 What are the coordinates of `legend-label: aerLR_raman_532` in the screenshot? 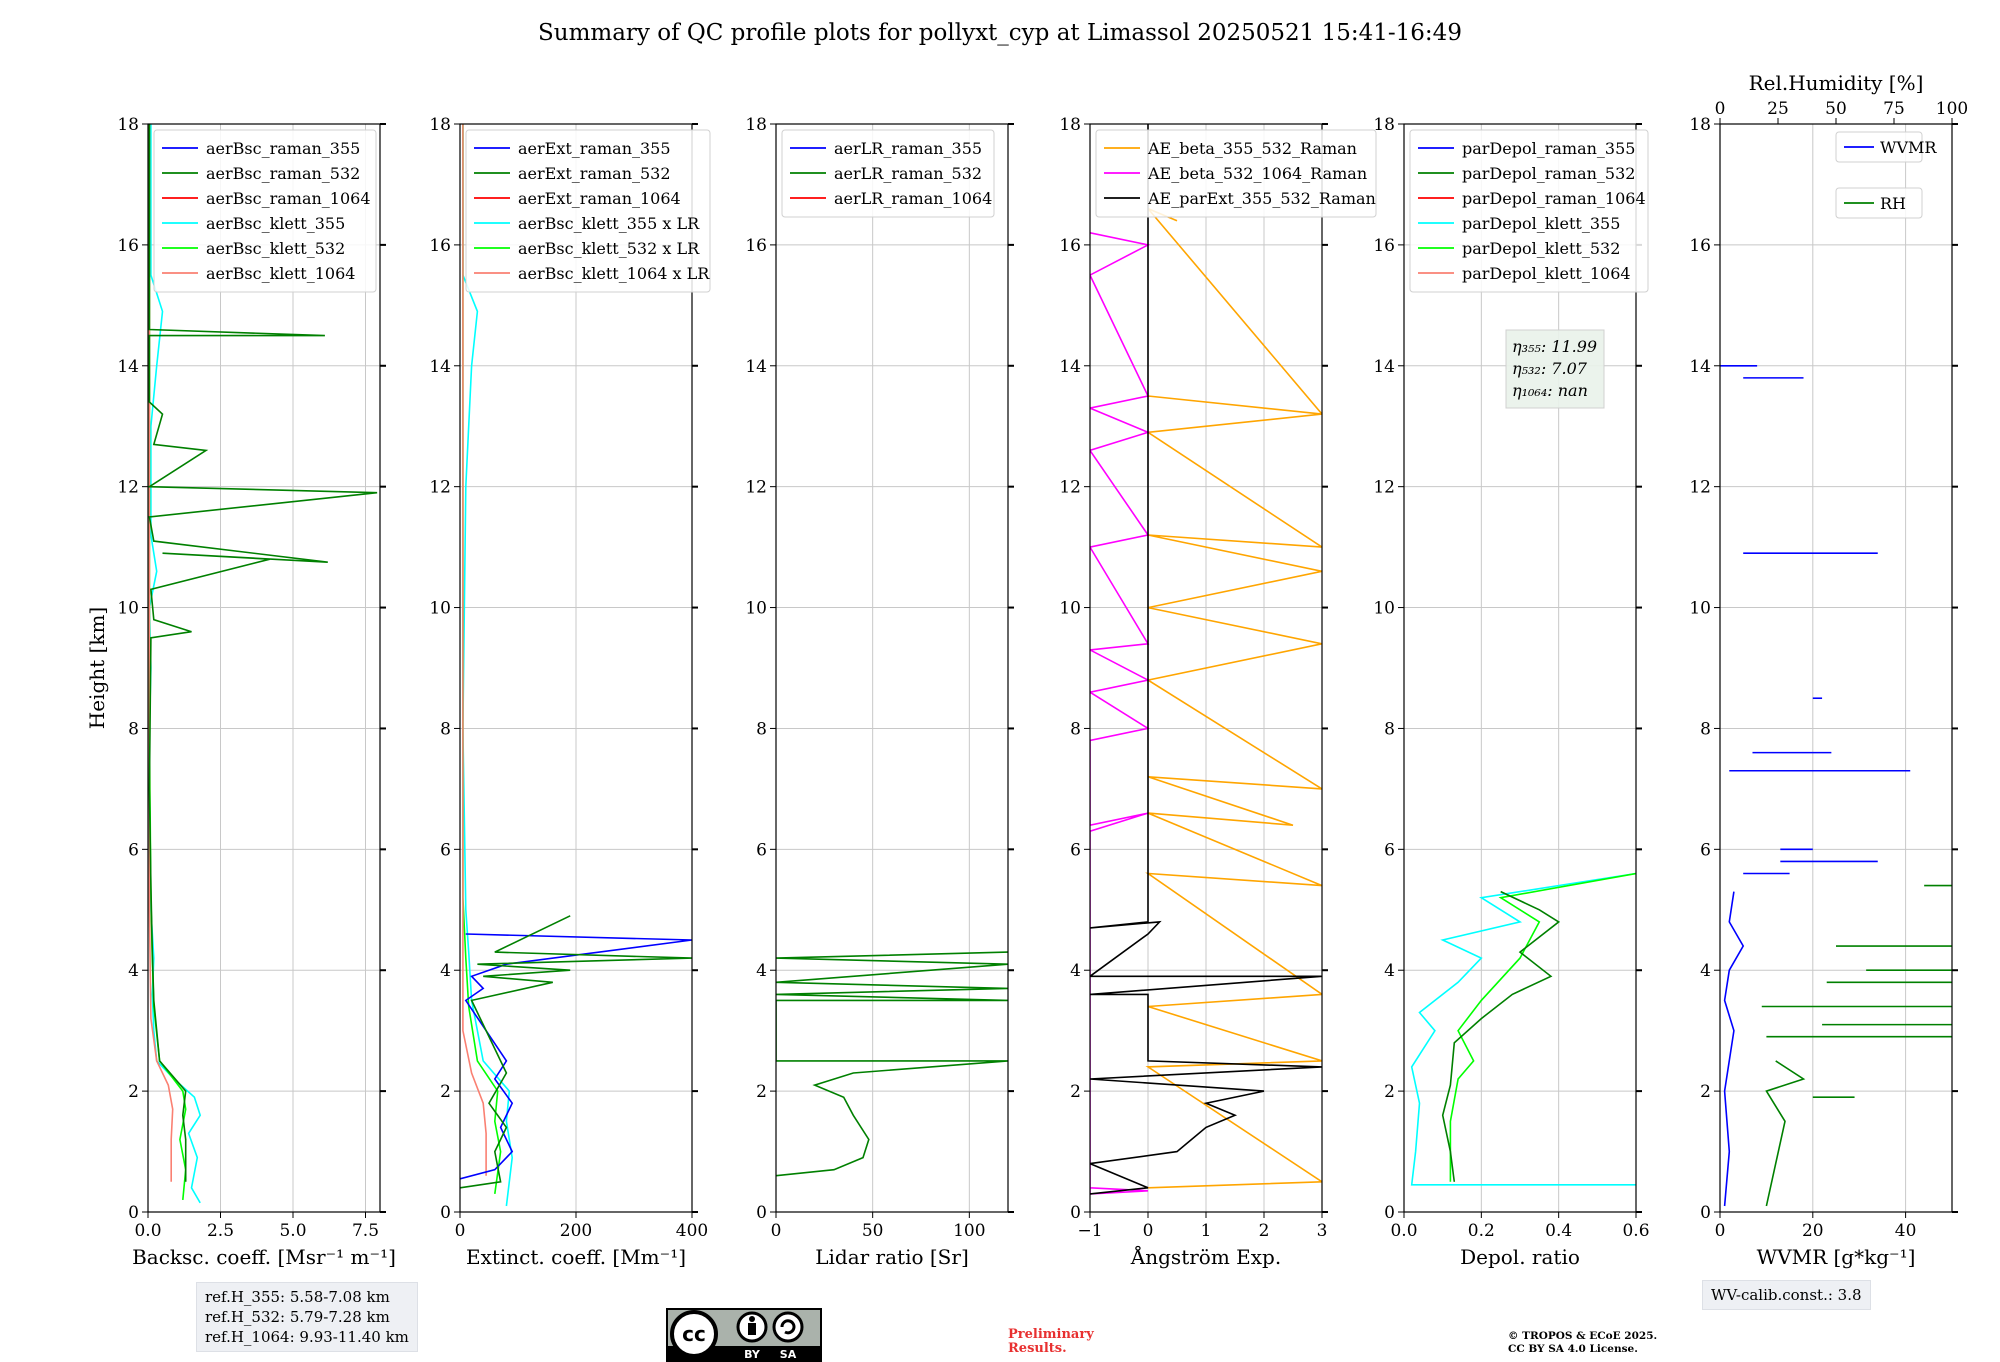 It's located at (908, 173).